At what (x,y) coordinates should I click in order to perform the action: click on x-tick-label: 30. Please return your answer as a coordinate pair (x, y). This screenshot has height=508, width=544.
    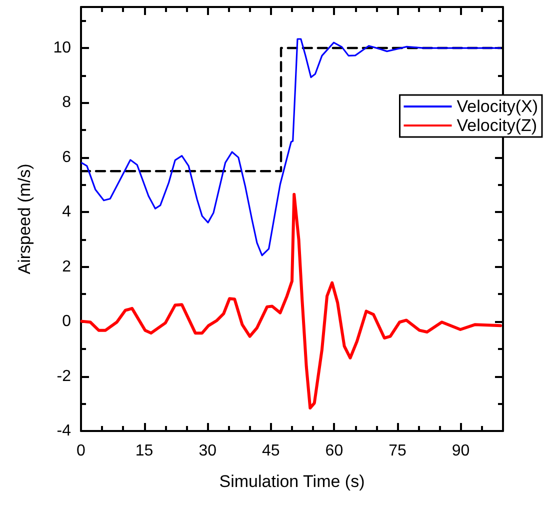
    Looking at the image, I should click on (207, 451).